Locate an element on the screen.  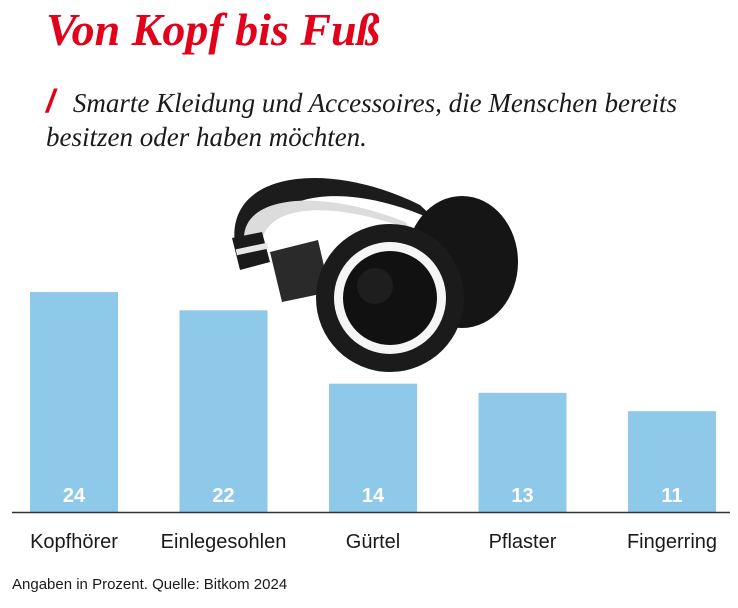
x-tick-label-2: Gürtel is located at coordinates (373, 542).